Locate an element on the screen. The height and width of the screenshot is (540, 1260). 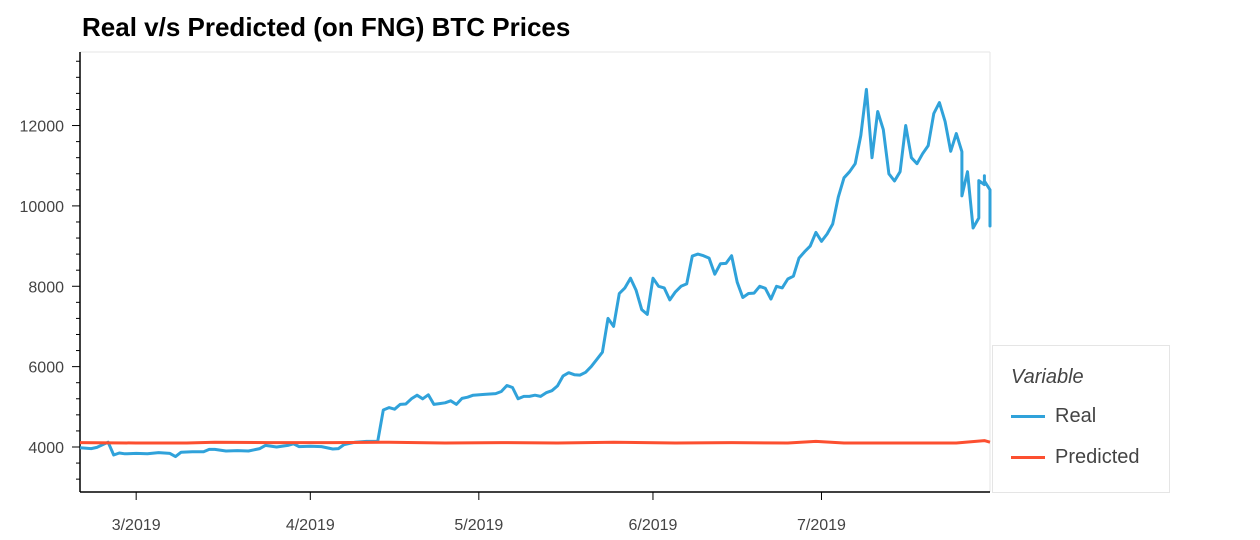
x-tick-label: 3/2019 is located at coordinates (136, 525).